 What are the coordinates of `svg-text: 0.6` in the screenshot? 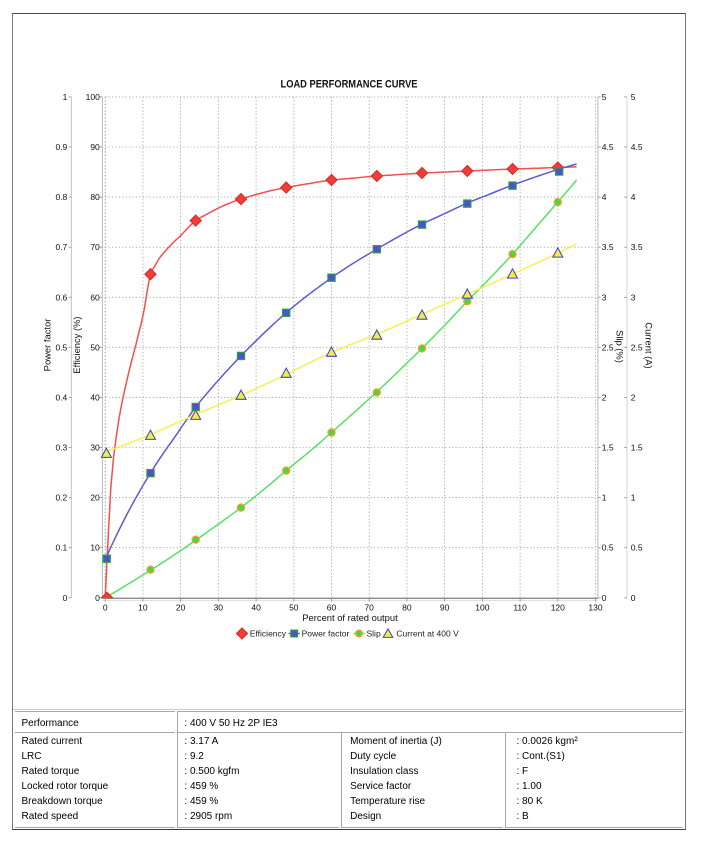 It's located at (61, 297).